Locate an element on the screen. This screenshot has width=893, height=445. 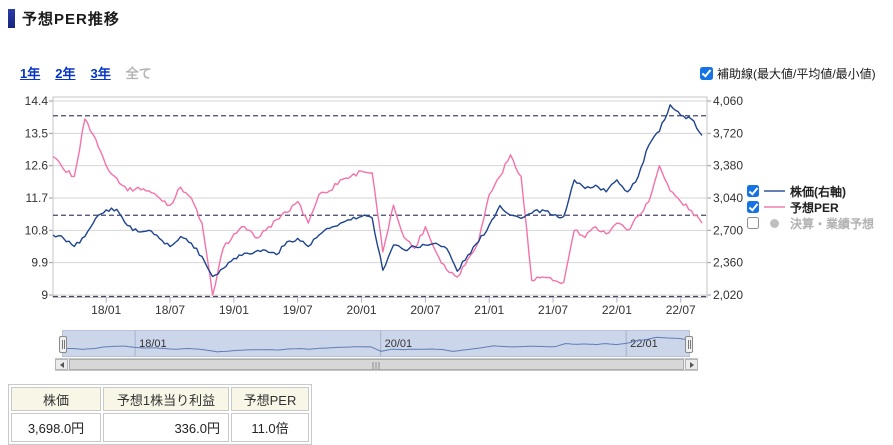
section-header: 予想PER推移 is located at coordinates (64, 18).